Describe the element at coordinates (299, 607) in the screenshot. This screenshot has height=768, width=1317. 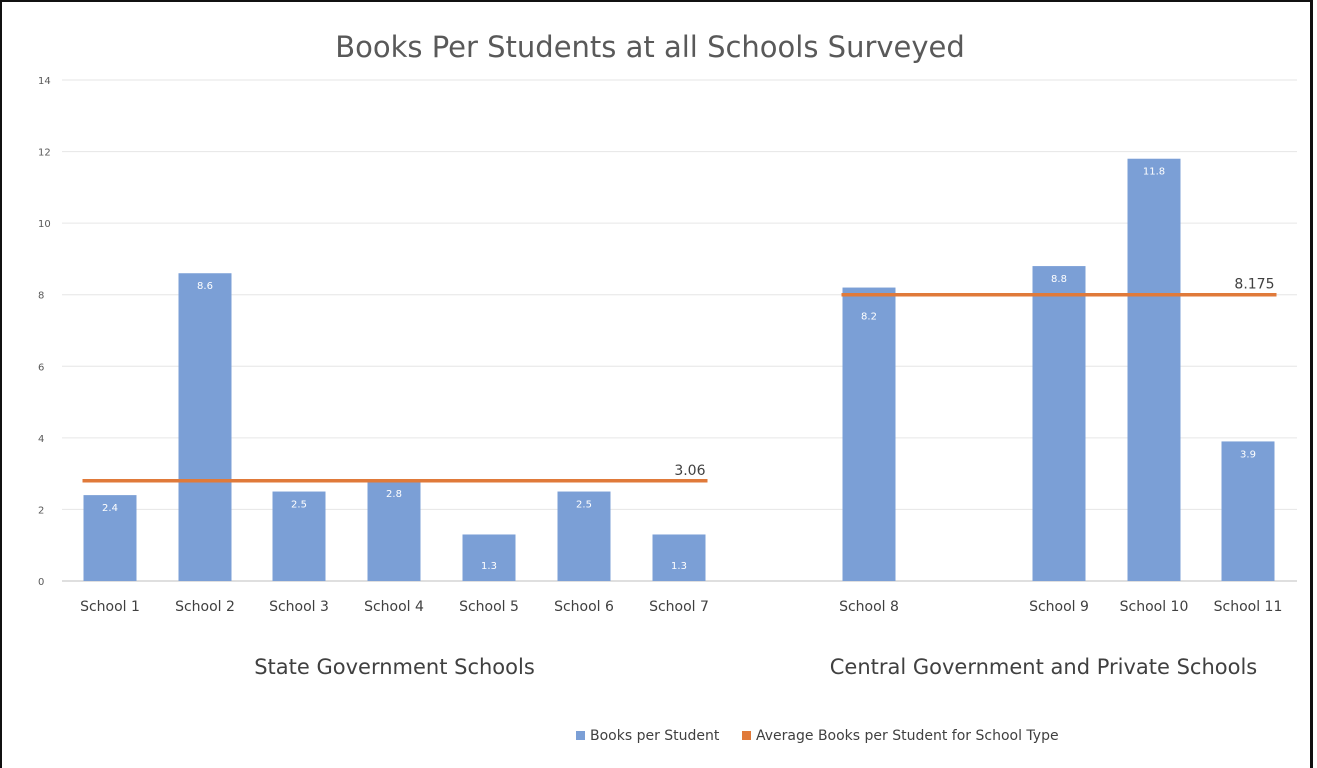
I see `x-tick-label: School 3` at that location.